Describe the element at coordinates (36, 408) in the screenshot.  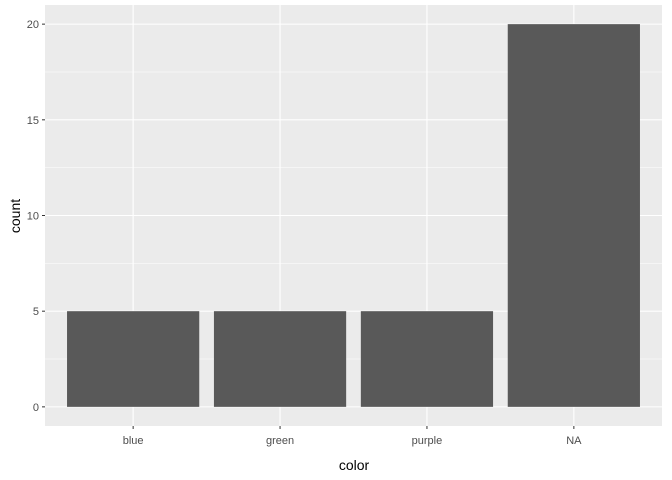
I see `y-tick-label: 0` at that location.